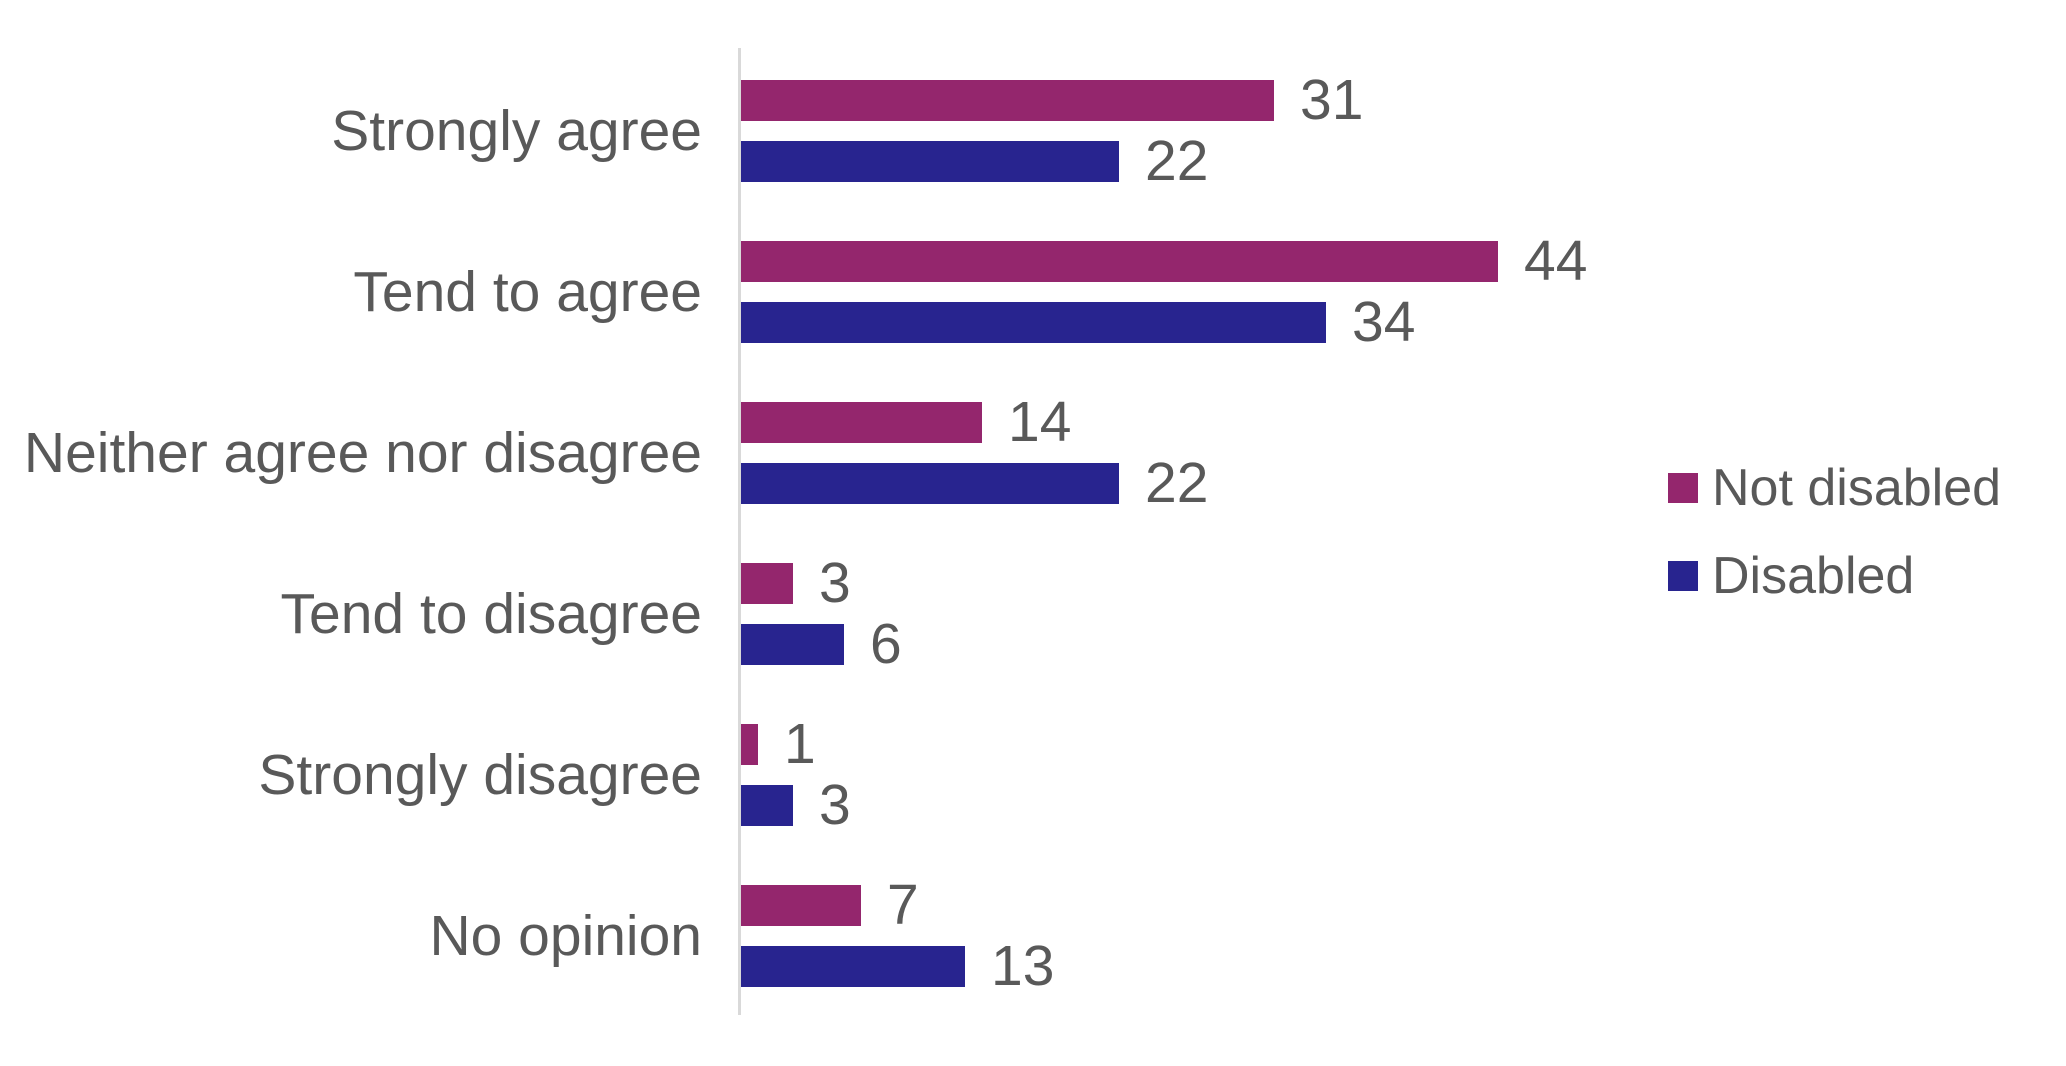 This screenshot has height=1066, width=2066. What do you see at coordinates (886, 644) in the screenshot?
I see `value-label-disabled-tend-to-disagree: 6` at bounding box center [886, 644].